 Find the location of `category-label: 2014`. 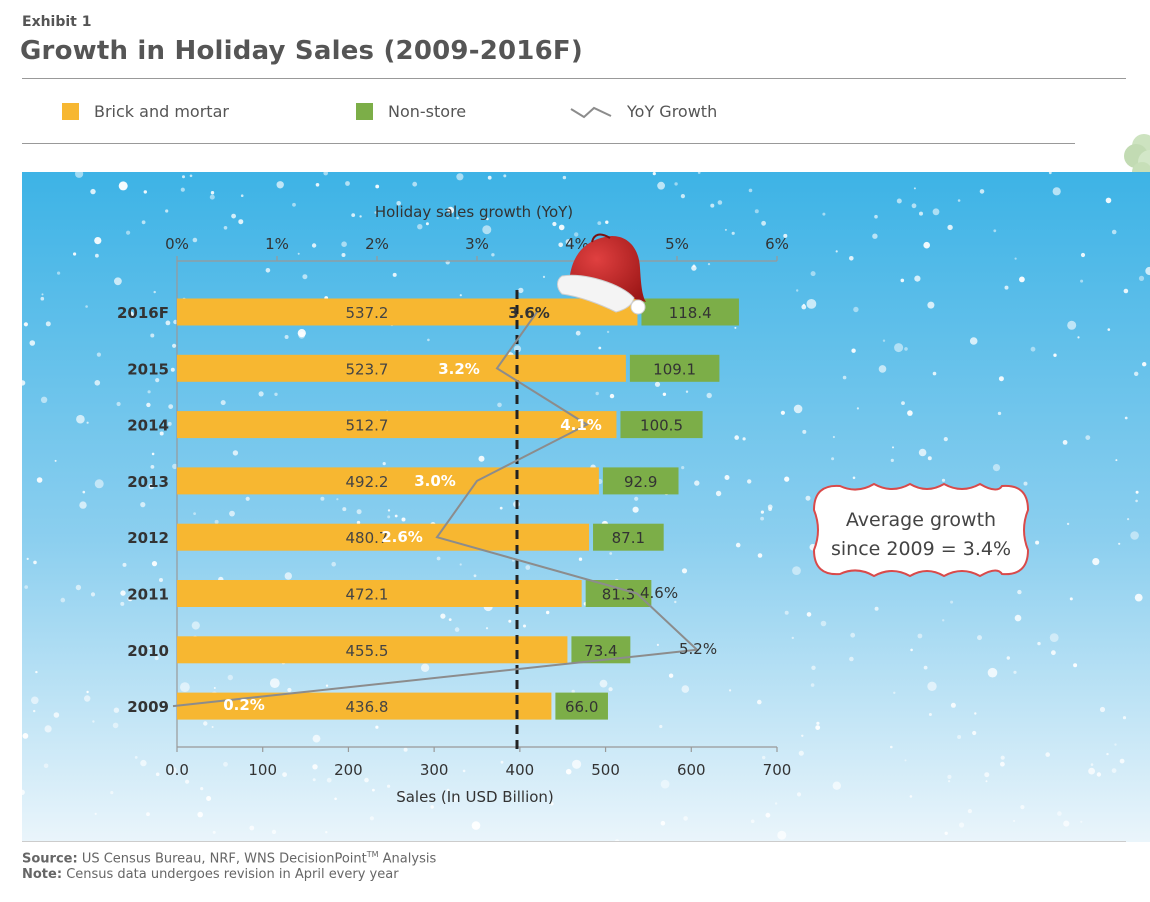

category-label: 2014 is located at coordinates (148, 426).